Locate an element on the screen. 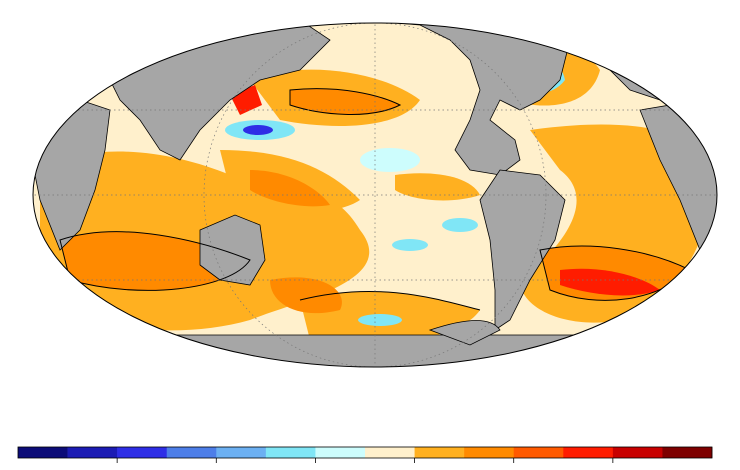 The width and height of the screenshot is (740, 470). colorbar-frame is located at coordinates (365, 452).